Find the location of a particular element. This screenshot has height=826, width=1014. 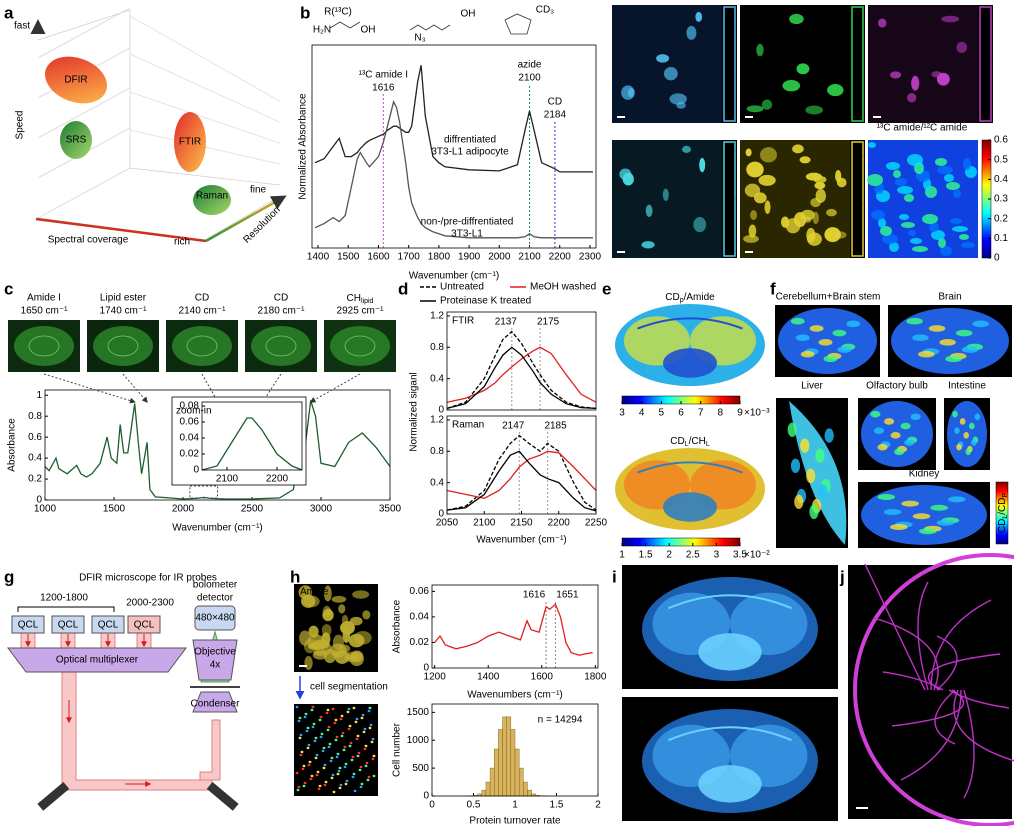

detector-caption: detector is located at coordinates (215, 598).